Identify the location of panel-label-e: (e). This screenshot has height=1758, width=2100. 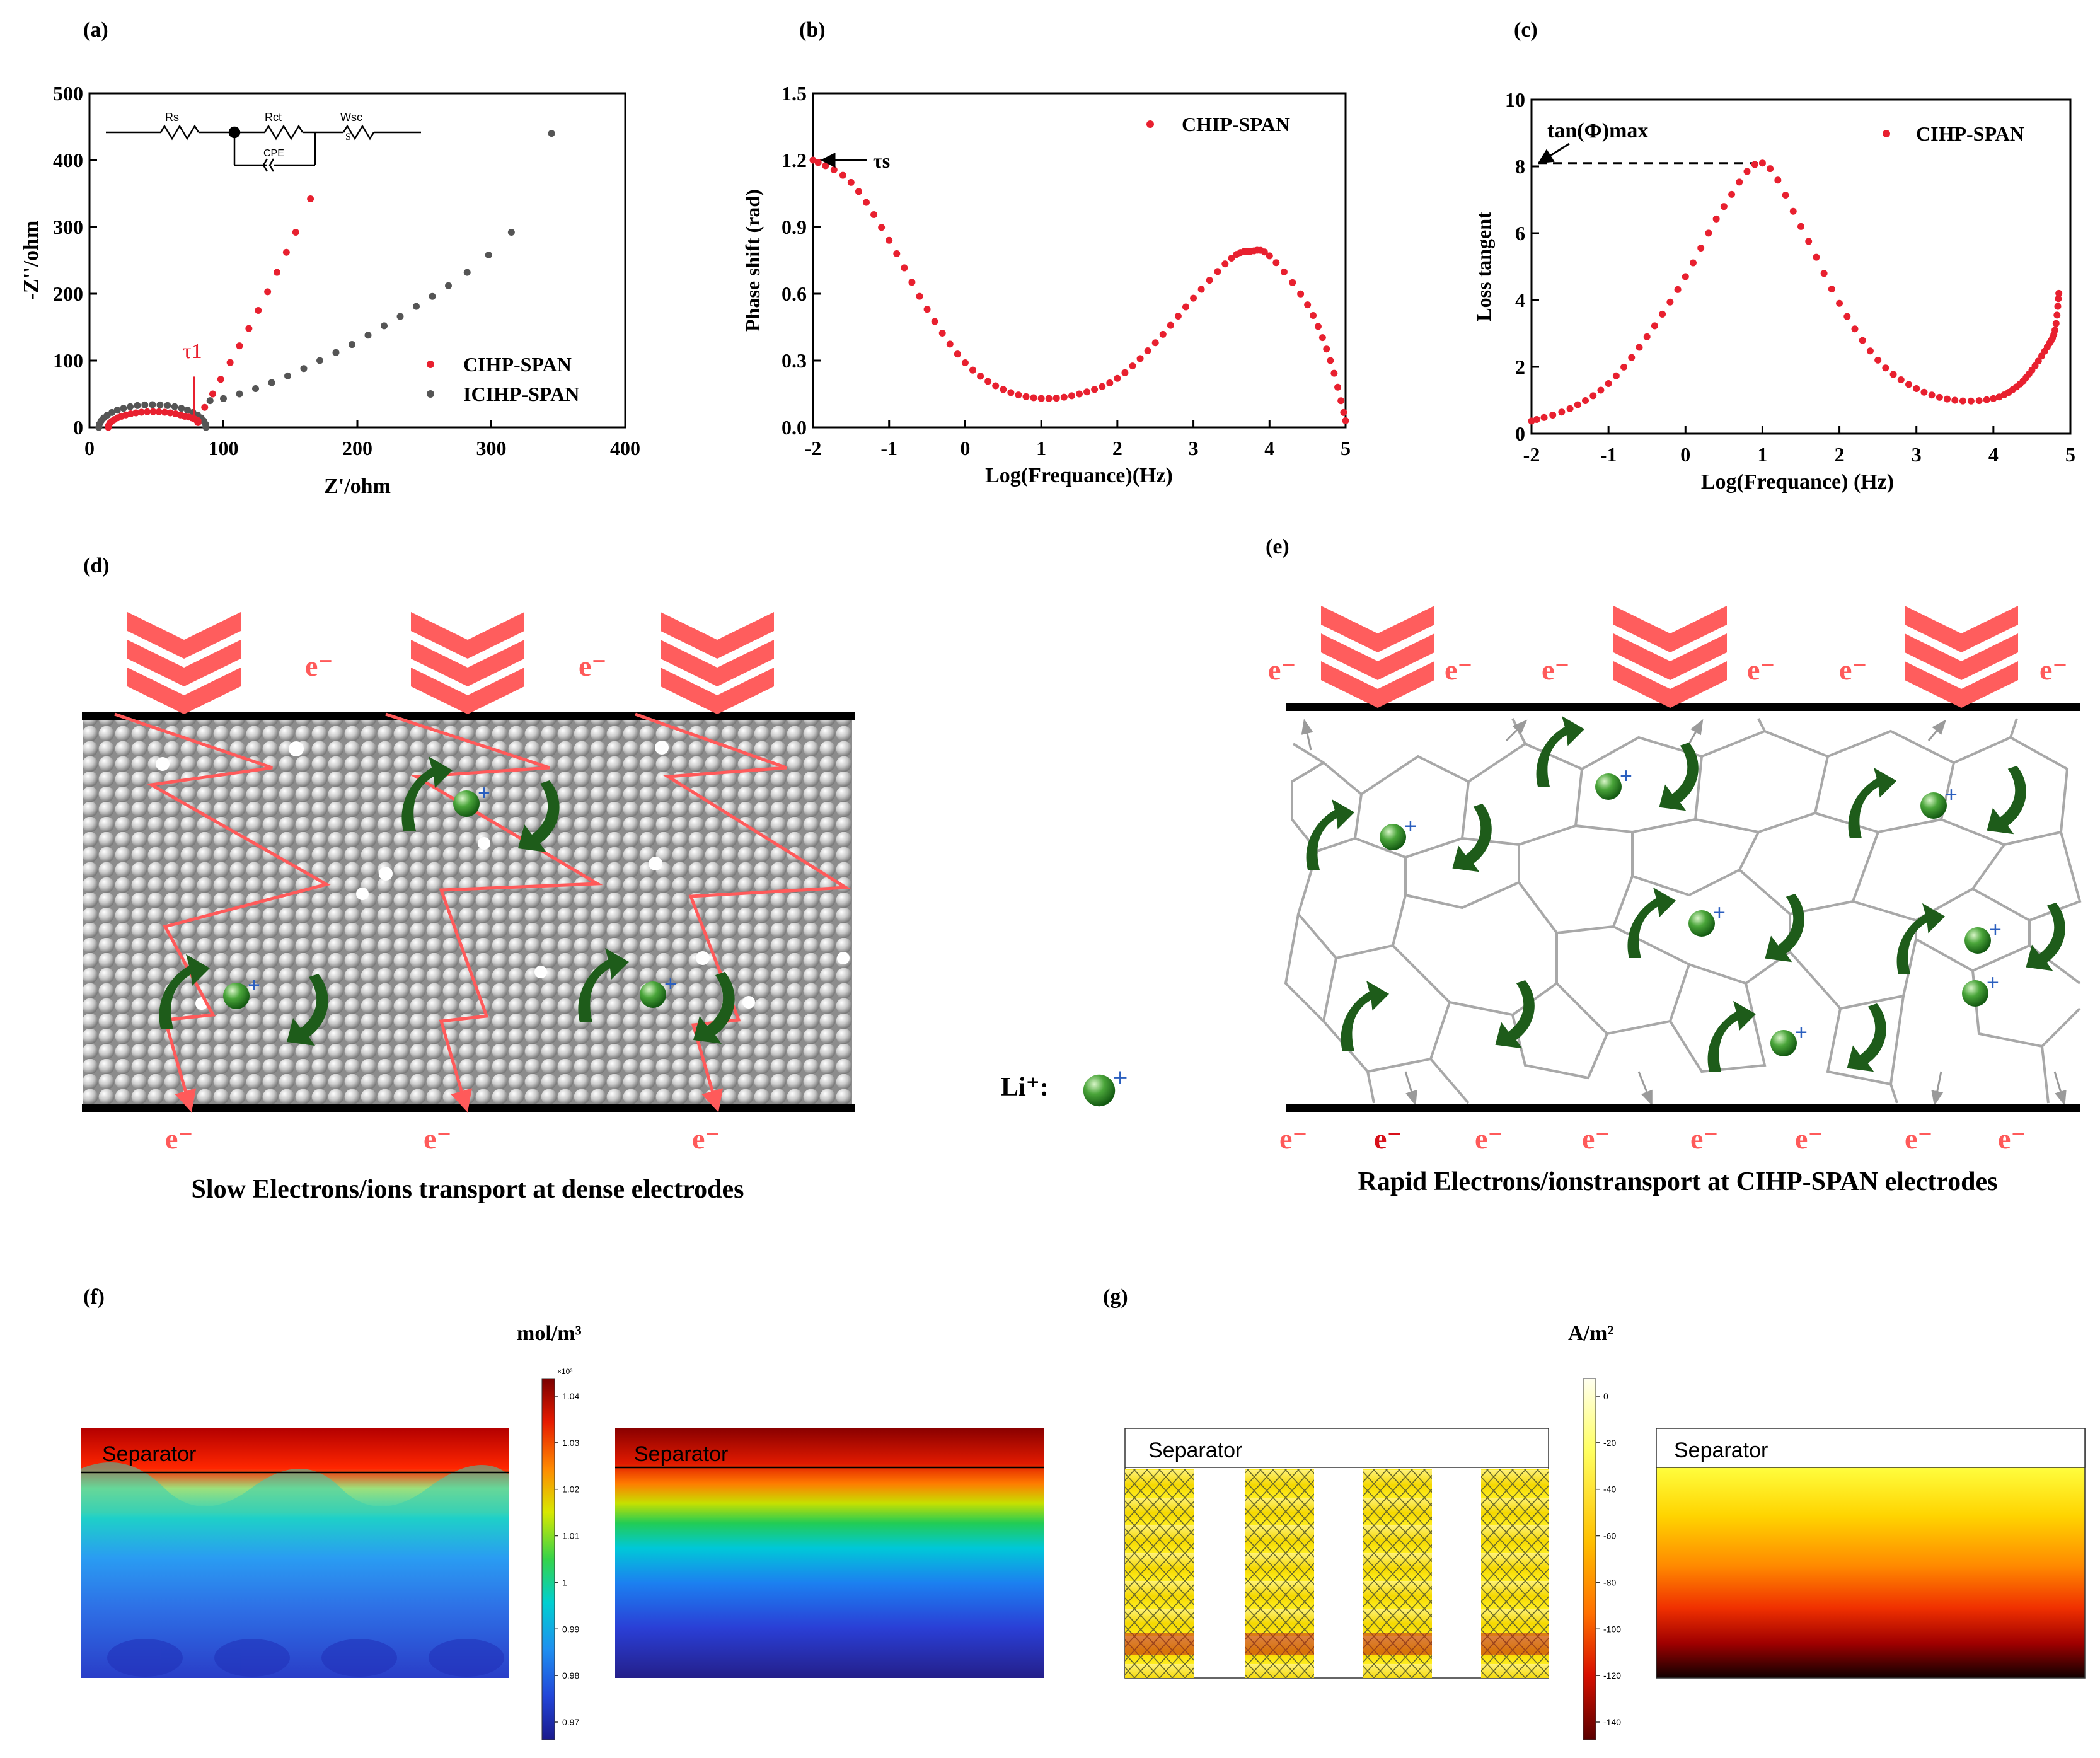
(1277, 546).